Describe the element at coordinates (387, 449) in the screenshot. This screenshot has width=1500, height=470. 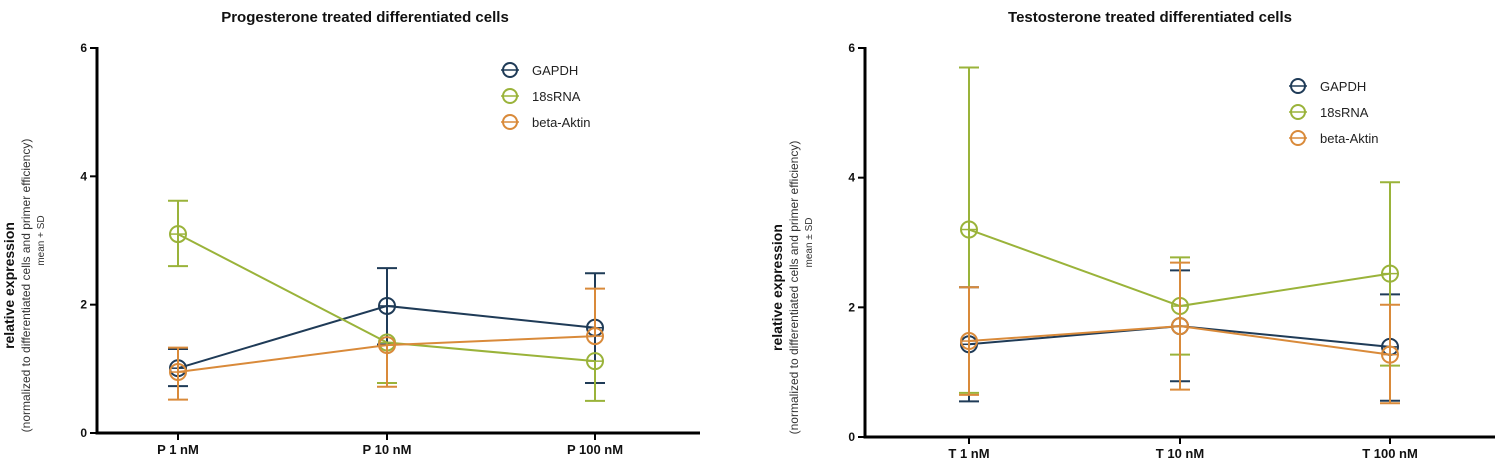
I see `x-tick-label: P 10 nM` at that location.